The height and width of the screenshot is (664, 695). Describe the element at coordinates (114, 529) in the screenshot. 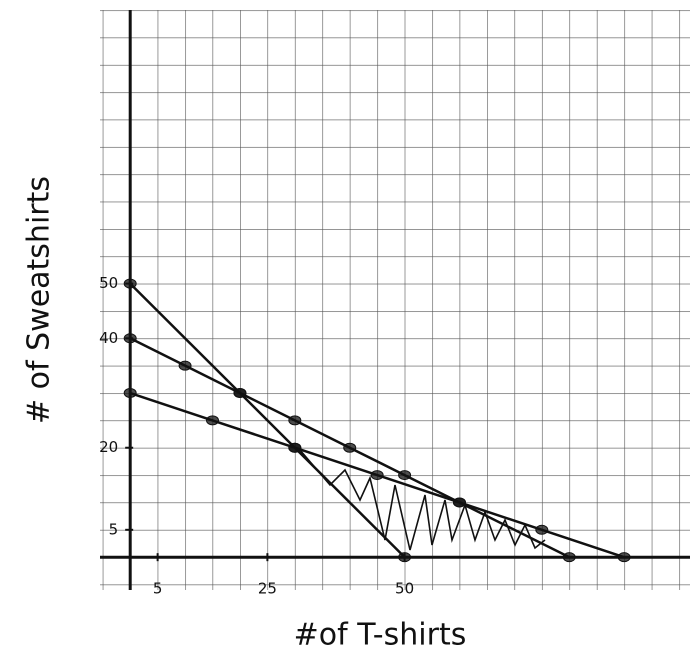

I see `y-tick-label: 5` at that location.